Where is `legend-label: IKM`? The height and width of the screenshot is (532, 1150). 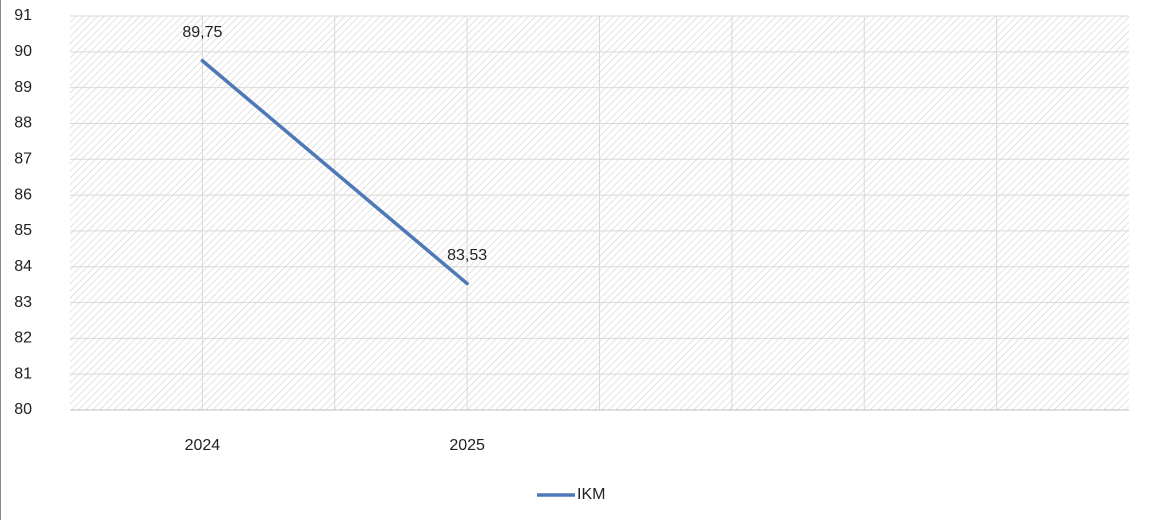
legend-label: IKM is located at coordinates (591, 494).